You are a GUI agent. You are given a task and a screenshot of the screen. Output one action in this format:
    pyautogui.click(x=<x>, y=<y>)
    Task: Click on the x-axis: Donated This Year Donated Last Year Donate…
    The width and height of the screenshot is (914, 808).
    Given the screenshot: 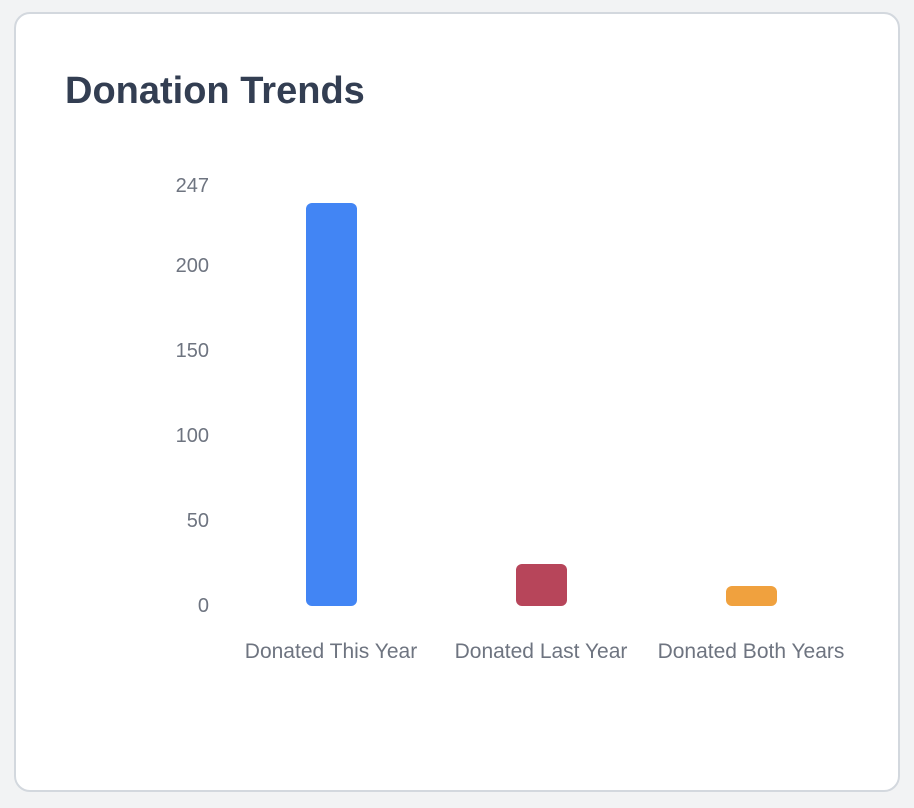 What is the action you would take?
    pyautogui.click(x=541, y=652)
    